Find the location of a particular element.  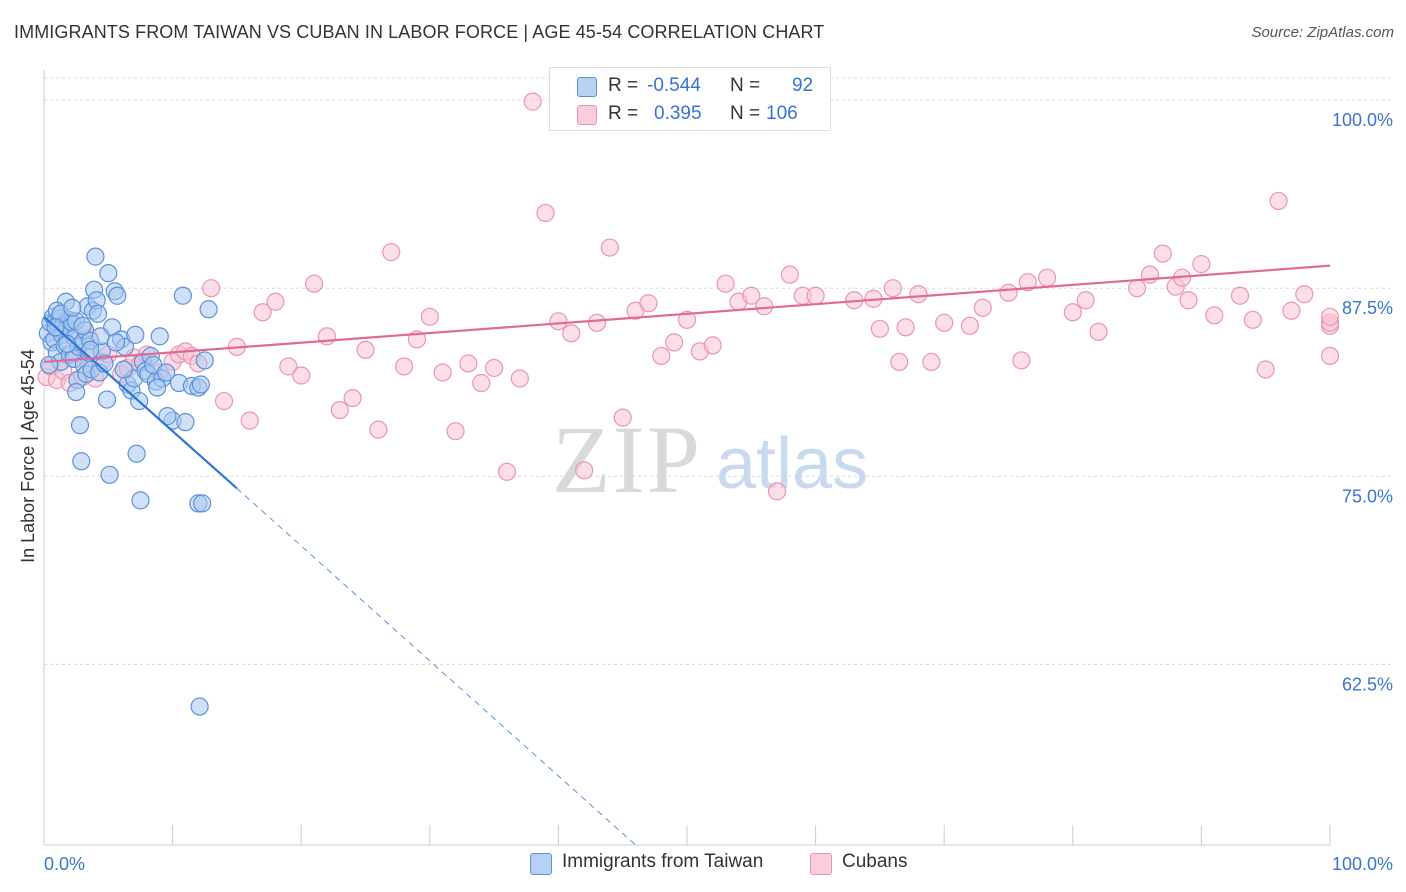

correlation-legend: R = -0.544 N = 92 R = 0.395 N = 106 is located at coordinates (690, 99).